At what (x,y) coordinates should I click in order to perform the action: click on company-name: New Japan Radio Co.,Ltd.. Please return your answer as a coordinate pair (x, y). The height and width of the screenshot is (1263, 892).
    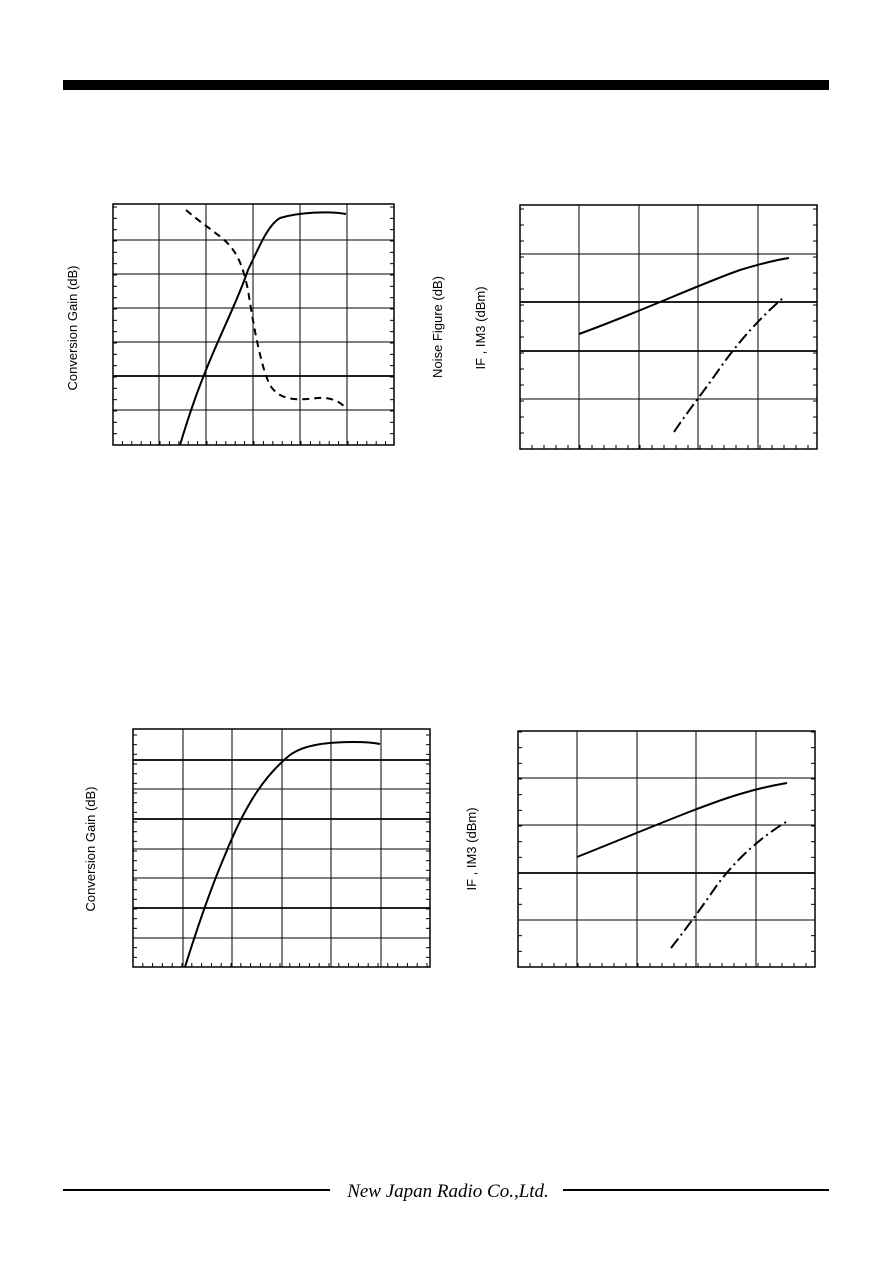
    Looking at the image, I should click on (447, 1191).